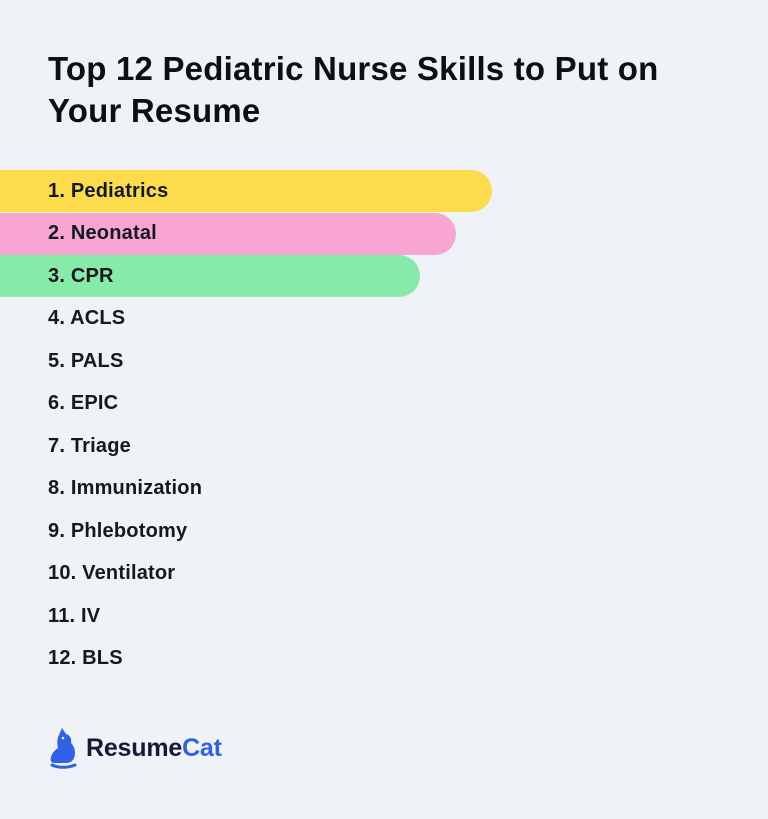 The width and height of the screenshot is (768, 819). What do you see at coordinates (87, 318) in the screenshot?
I see `skill-label: 4. ACLS` at bounding box center [87, 318].